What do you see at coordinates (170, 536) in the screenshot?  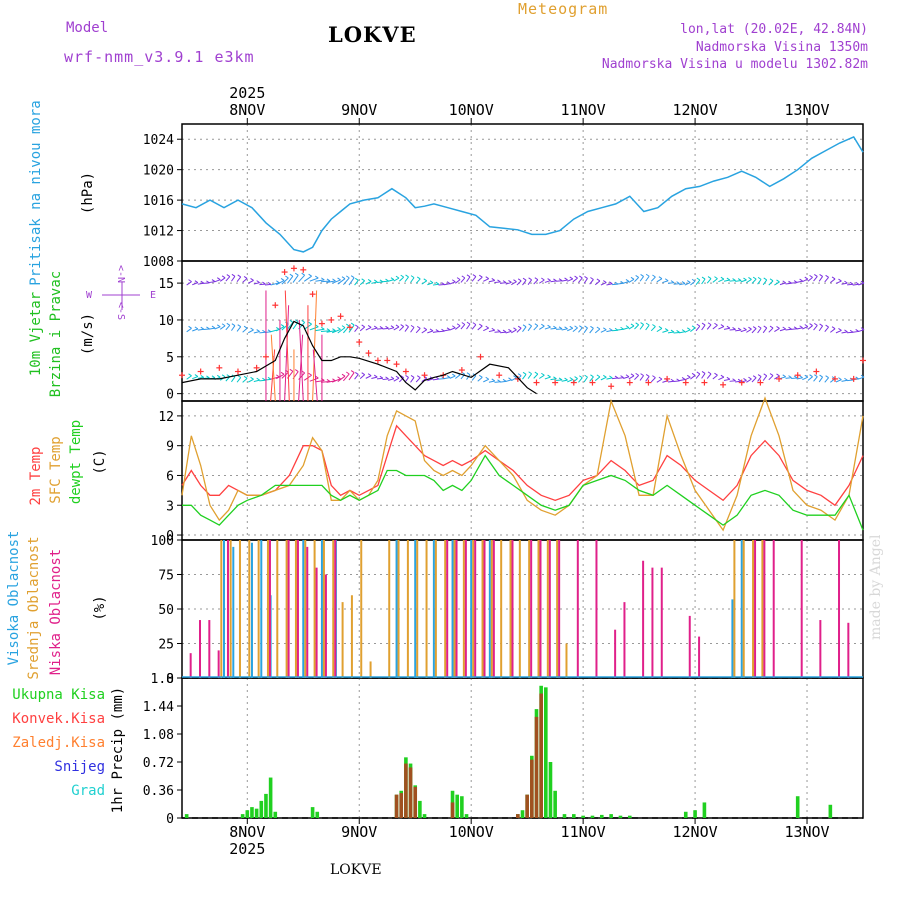 I see `y-tick-label: 0` at bounding box center [170, 536].